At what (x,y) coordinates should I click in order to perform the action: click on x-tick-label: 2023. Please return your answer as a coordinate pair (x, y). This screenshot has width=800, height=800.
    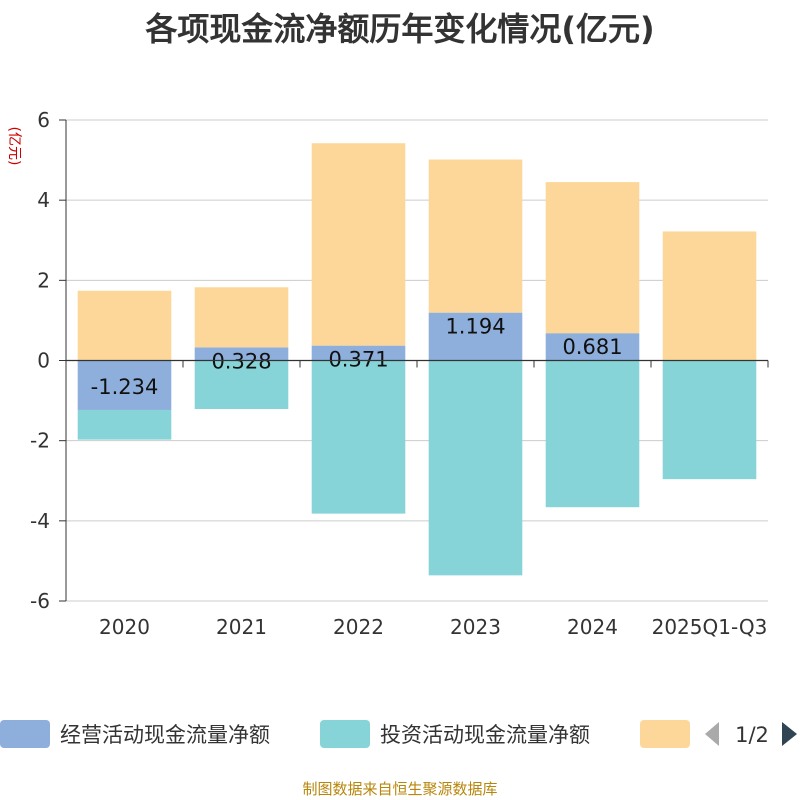
    Looking at the image, I should click on (475, 627).